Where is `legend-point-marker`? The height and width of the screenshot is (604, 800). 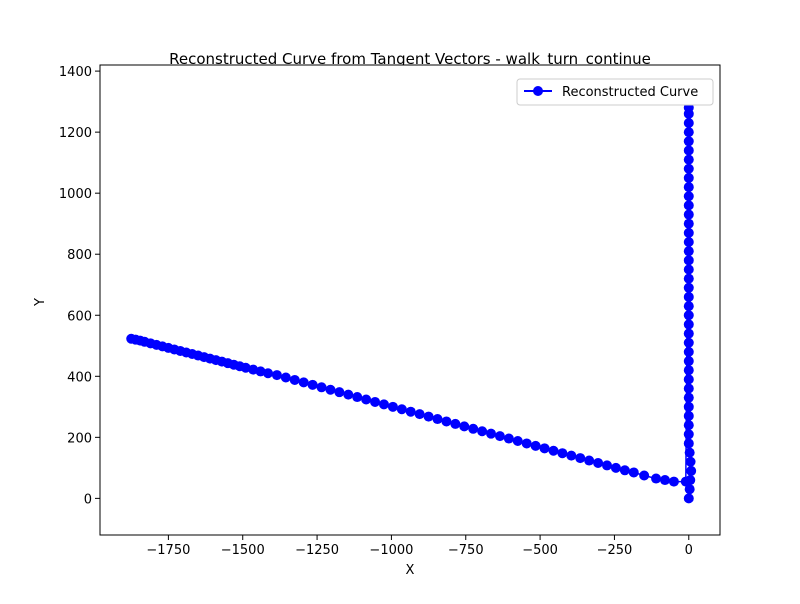 legend-point-marker is located at coordinates (538, 91).